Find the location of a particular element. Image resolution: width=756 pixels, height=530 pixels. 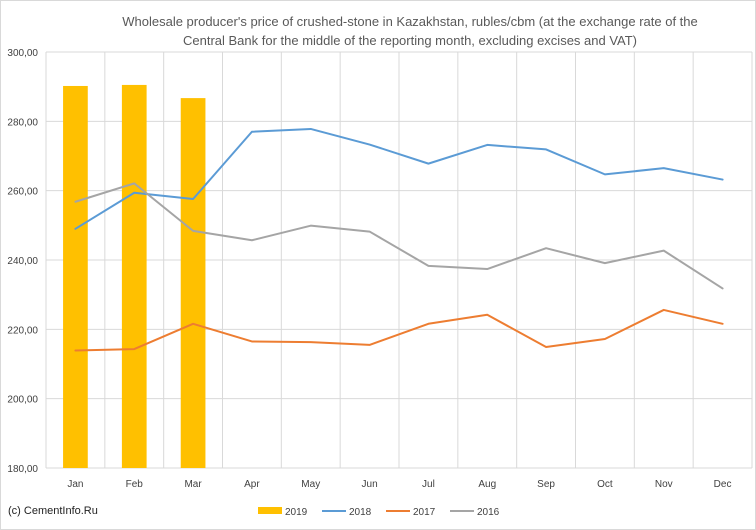

legend-label-2018: 2018 is located at coordinates (360, 512).